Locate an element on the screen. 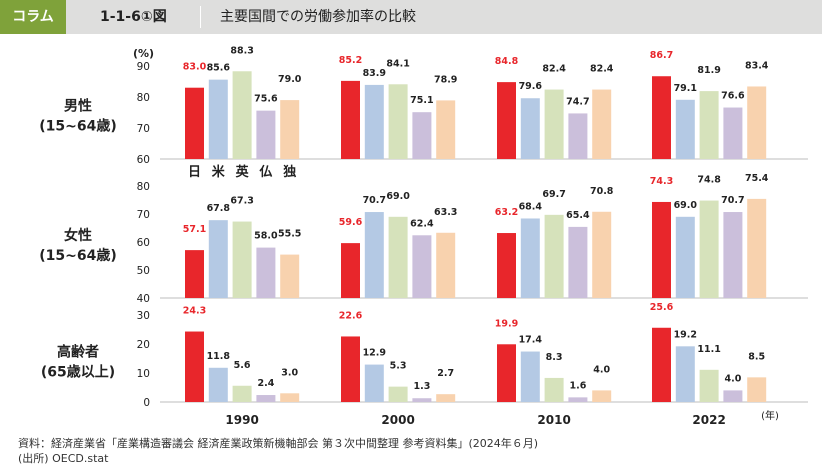  y-tick-label: 70 is located at coordinates (143, 215).